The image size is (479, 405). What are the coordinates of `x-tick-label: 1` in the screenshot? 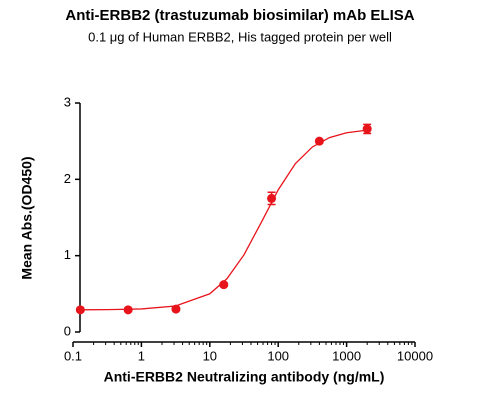 It's located at (141, 355).